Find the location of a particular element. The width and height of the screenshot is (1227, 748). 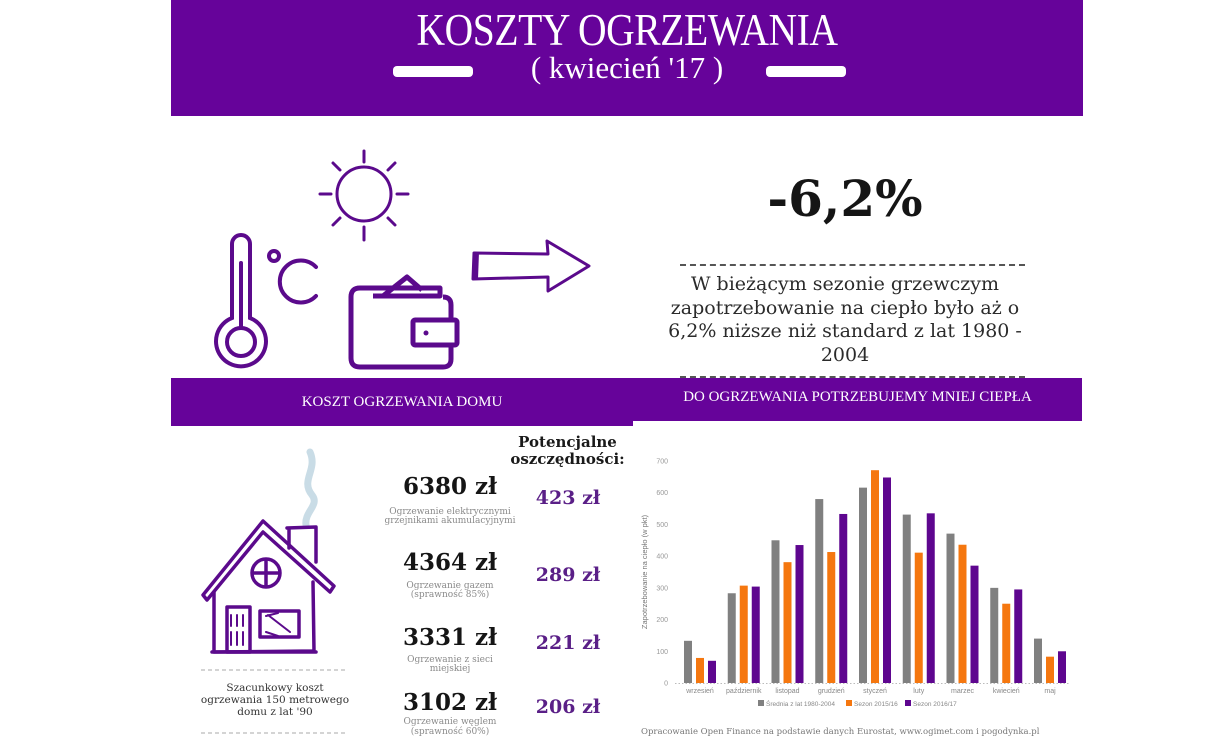

house-icon is located at coordinates (274, 591).